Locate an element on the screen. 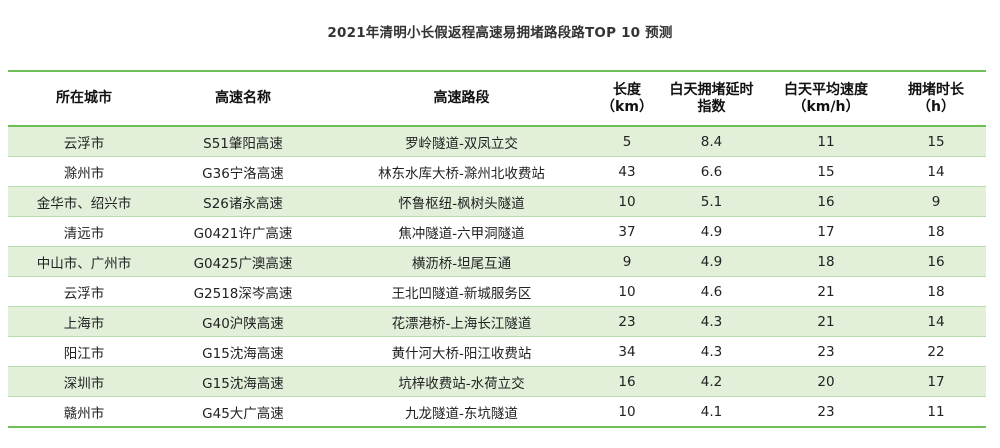  table-row: 云浮市 S51肇阳高速 罗岭隧道-双凤立交 5 8.4 11 15 is located at coordinates (497, 141).